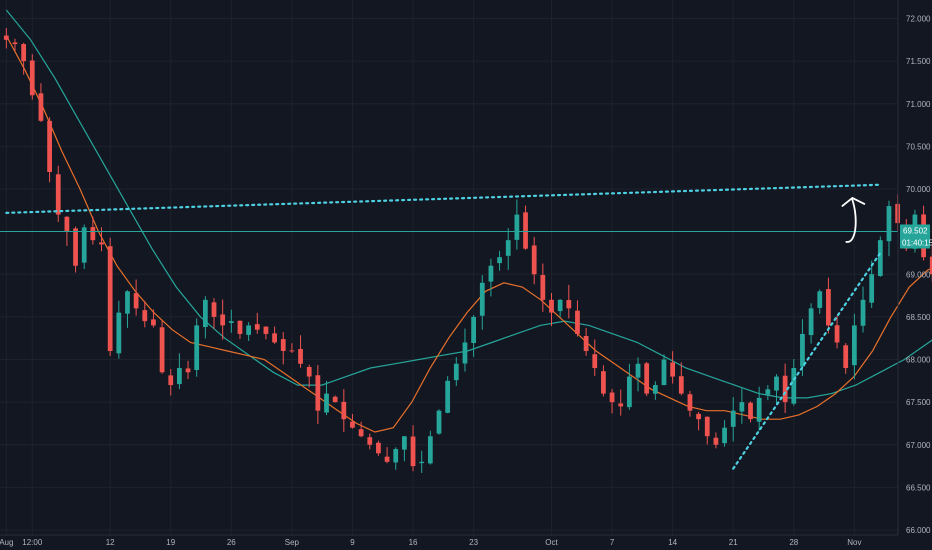 This screenshot has width=932, height=550. I want to click on time-tick-label: 7, so click(612, 542).